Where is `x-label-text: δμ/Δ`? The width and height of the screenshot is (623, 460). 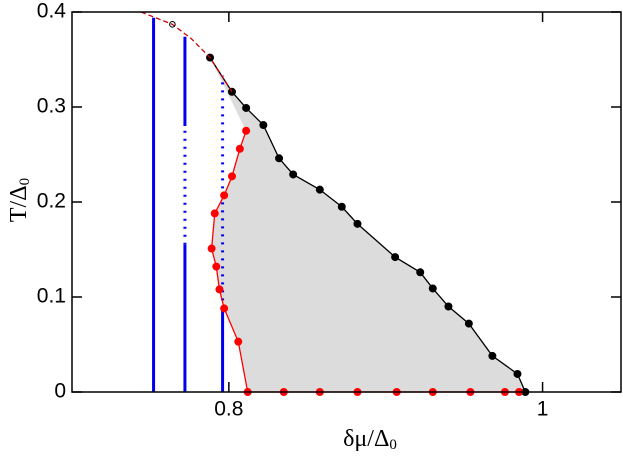
x-label-text: δμ/Δ is located at coordinates (366, 439).